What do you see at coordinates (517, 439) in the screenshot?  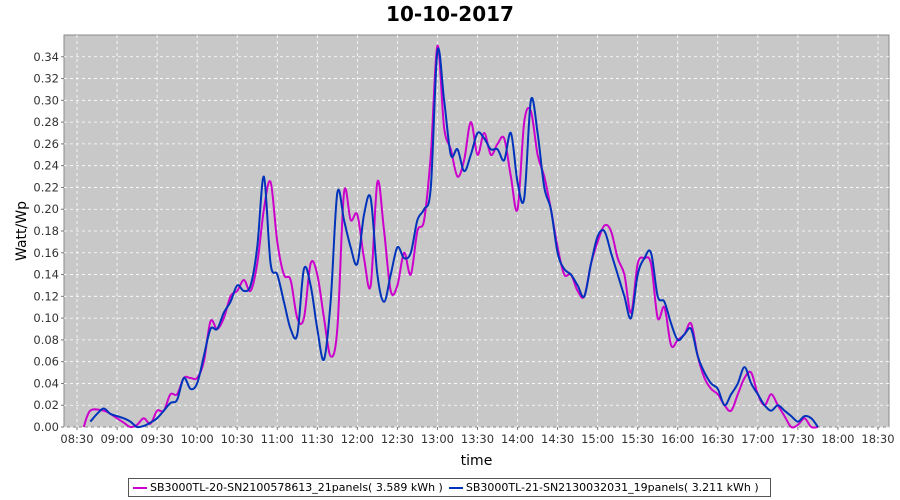 I see `x-tick-label: 14:00` at bounding box center [517, 439].